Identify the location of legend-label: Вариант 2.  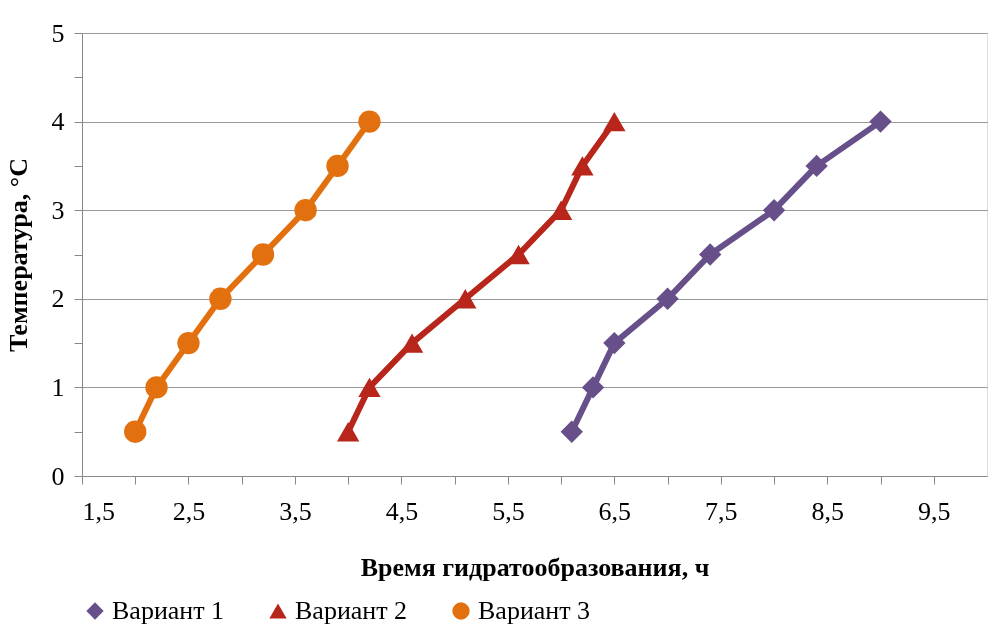
(351, 610).